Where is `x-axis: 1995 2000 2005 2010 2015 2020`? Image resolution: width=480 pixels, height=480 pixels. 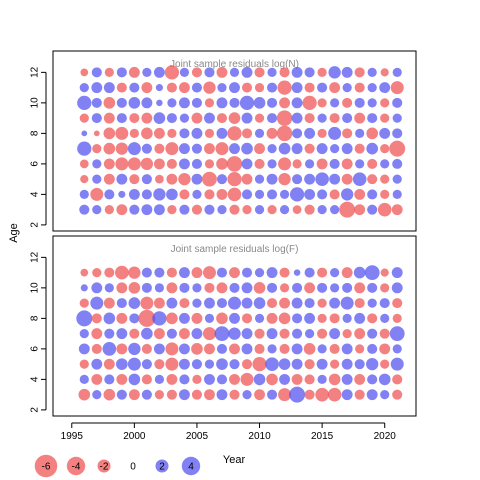
x-axis: 1995 2000 2005 2010 2015 2020 is located at coordinates (228, 432).